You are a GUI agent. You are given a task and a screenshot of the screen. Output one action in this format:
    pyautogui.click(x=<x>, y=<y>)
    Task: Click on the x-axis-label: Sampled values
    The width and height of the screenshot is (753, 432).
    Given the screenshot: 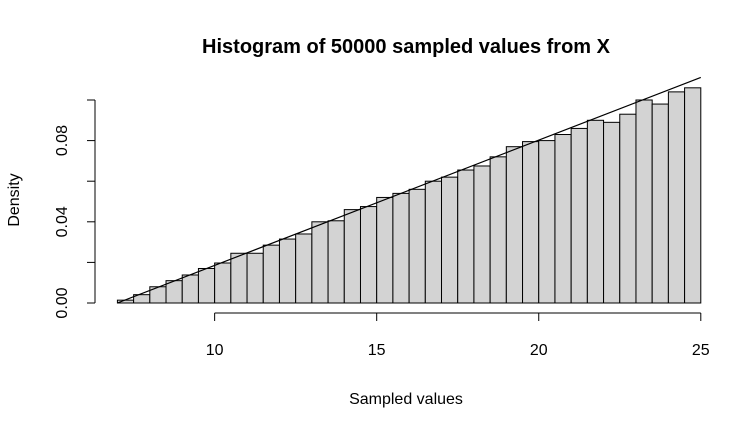 What is the action you would take?
    pyautogui.click(x=406, y=399)
    